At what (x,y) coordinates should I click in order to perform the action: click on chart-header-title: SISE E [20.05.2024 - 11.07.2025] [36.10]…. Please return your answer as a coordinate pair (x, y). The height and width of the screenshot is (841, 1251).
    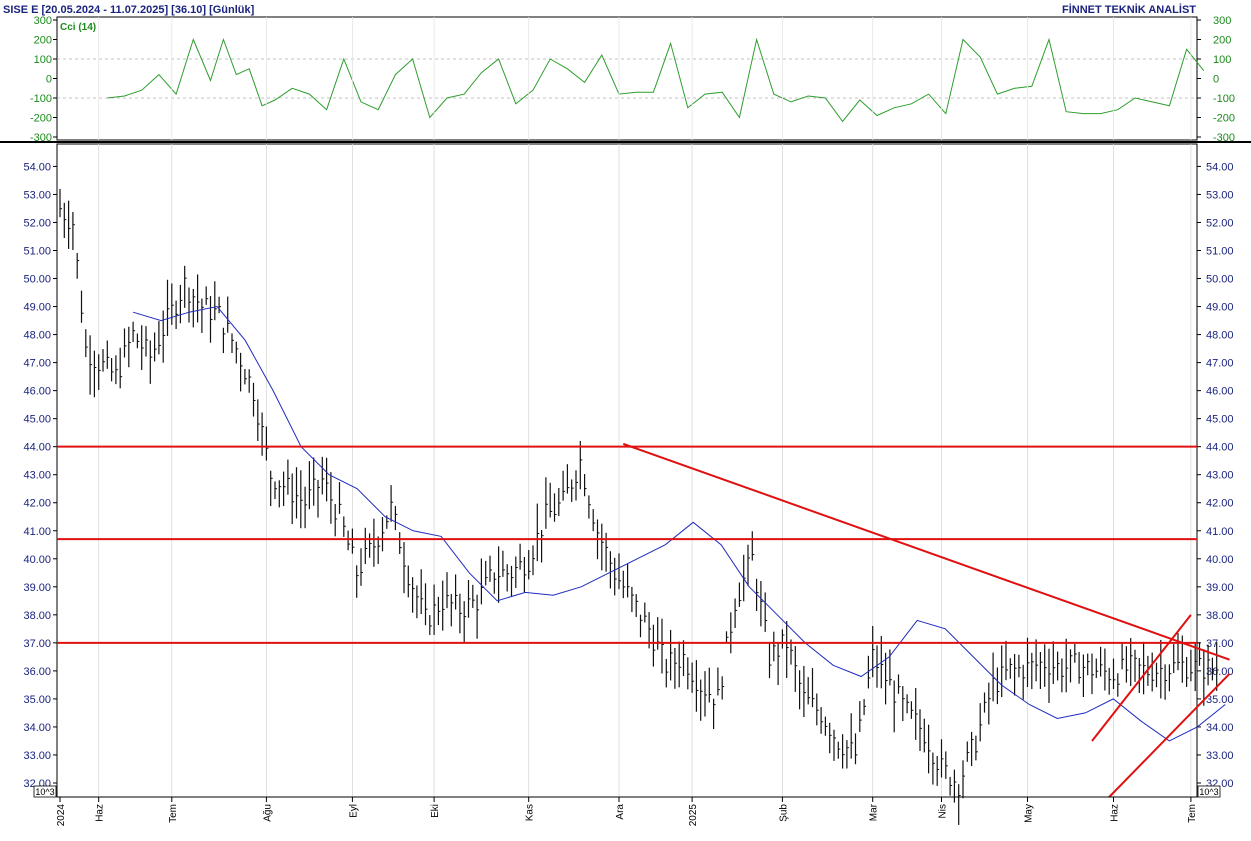
    Looking at the image, I should click on (129, 10).